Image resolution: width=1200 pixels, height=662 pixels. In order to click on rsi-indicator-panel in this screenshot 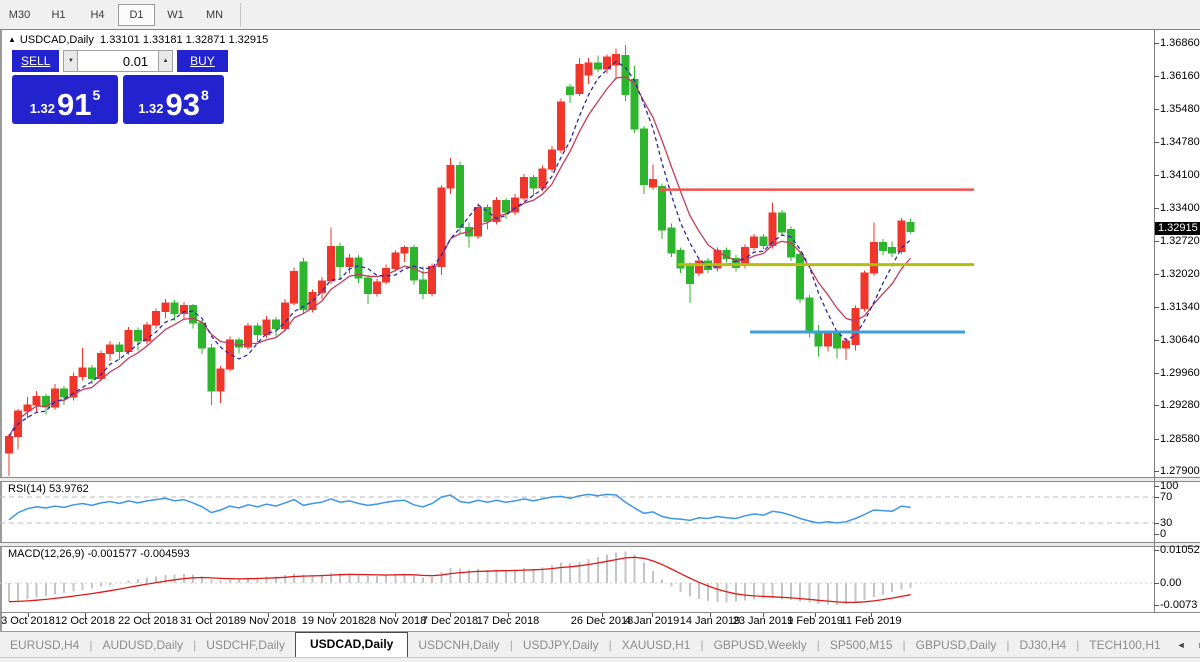, I will do `click(577, 511)`.